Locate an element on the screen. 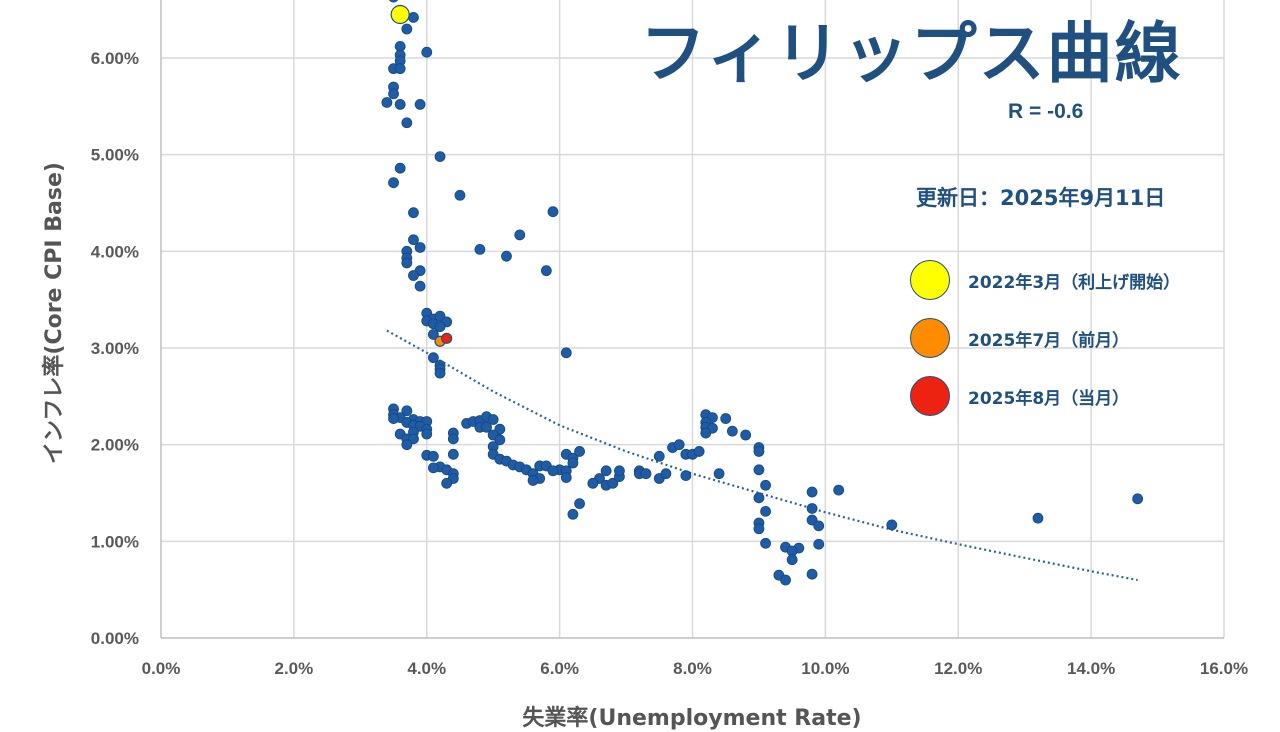 The height and width of the screenshot is (732, 1280). legend-item-2025-08: 2025年8月（当月） is located at coordinates (1019, 396).